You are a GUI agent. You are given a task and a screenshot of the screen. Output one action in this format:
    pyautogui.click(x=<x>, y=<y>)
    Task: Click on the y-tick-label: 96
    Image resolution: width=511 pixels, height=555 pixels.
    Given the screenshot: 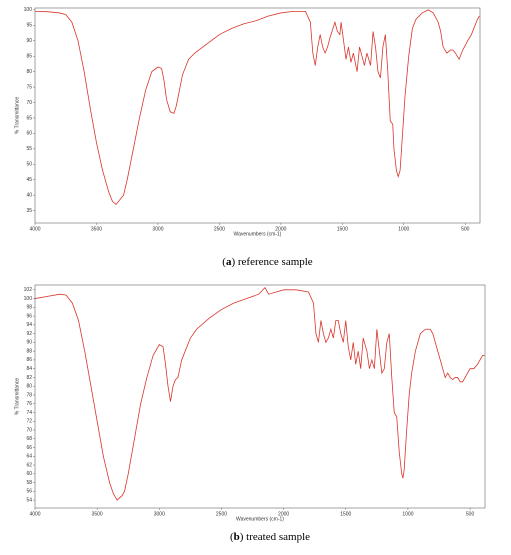 What is the action you would take?
    pyautogui.click(x=29, y=316)
    